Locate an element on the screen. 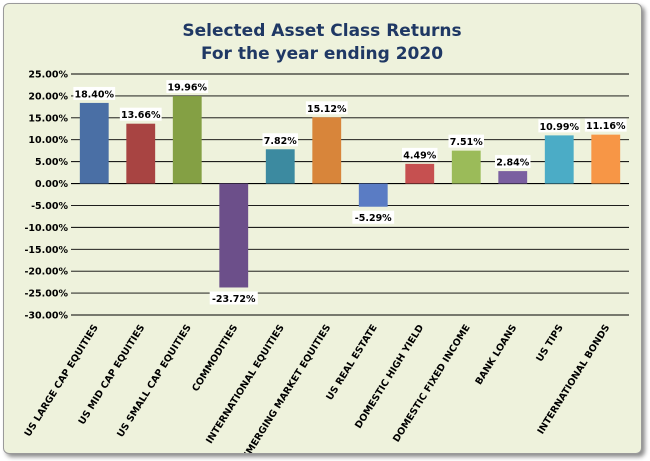 This screenshot has height=461, width=650. x-tick-label: INTERNATIONAL EQUITIES is located at coordinates (245, 384).